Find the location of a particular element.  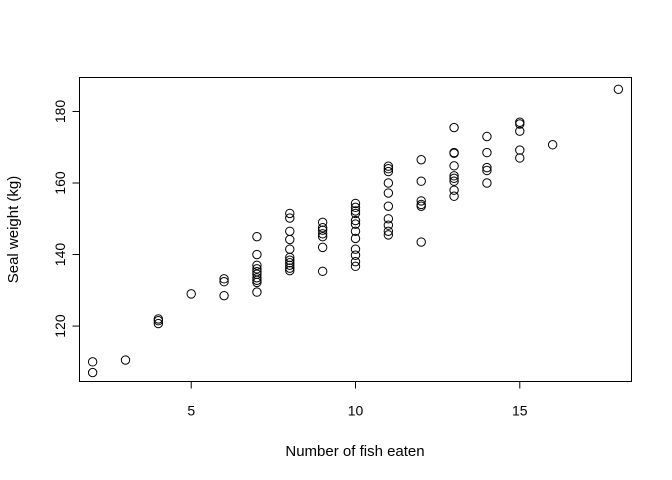

y-axis-title: Seal weight (kg) is located at coordinates (13, 230).